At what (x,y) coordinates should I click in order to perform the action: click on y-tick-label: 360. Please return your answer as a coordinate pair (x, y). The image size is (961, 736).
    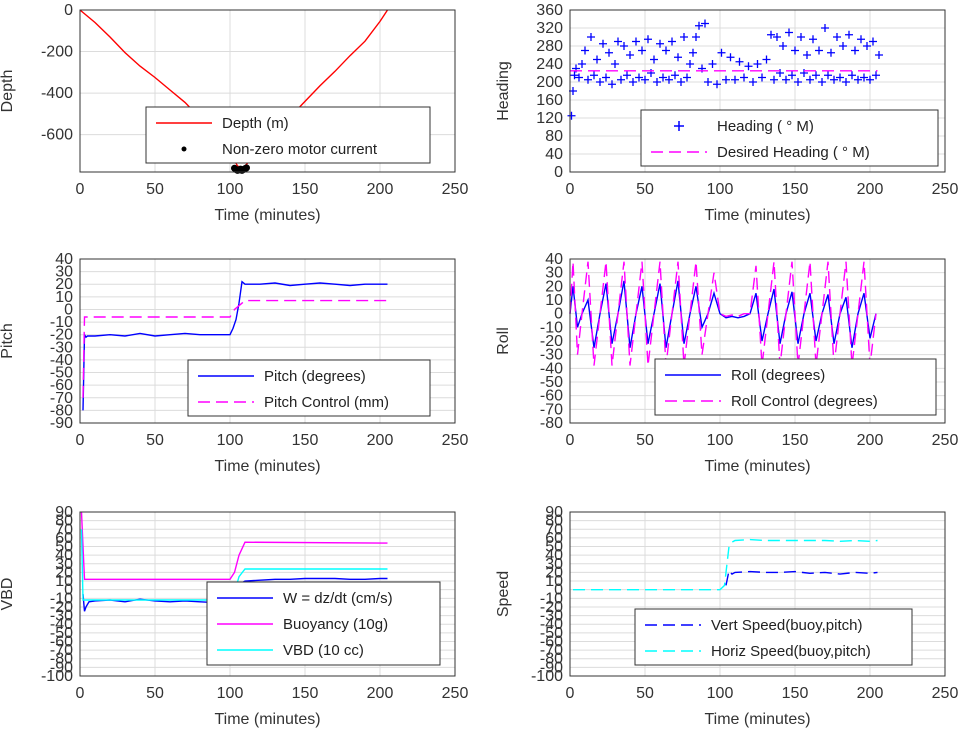
    Looking at the image, I should click on (549, 10).